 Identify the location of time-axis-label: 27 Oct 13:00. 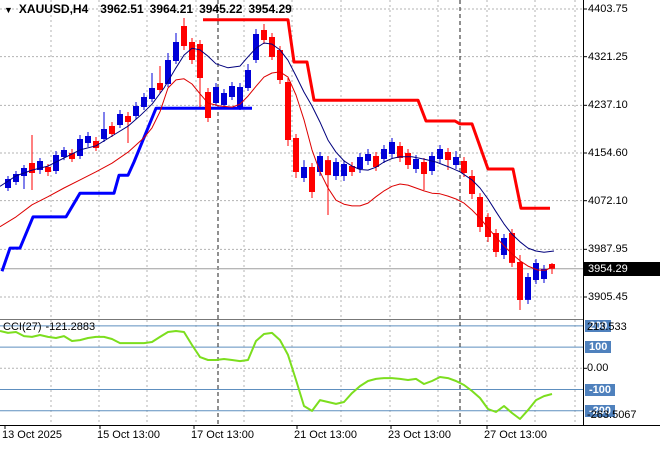
(515, 435).